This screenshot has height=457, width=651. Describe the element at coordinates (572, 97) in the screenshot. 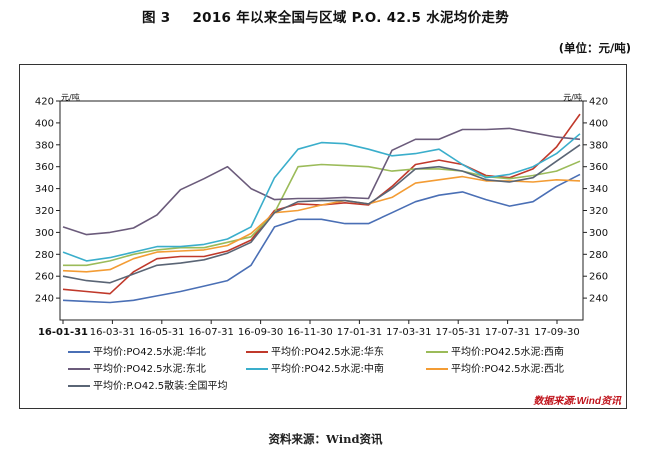

I see `y-axis-unit-right: 元/吨` at that location.